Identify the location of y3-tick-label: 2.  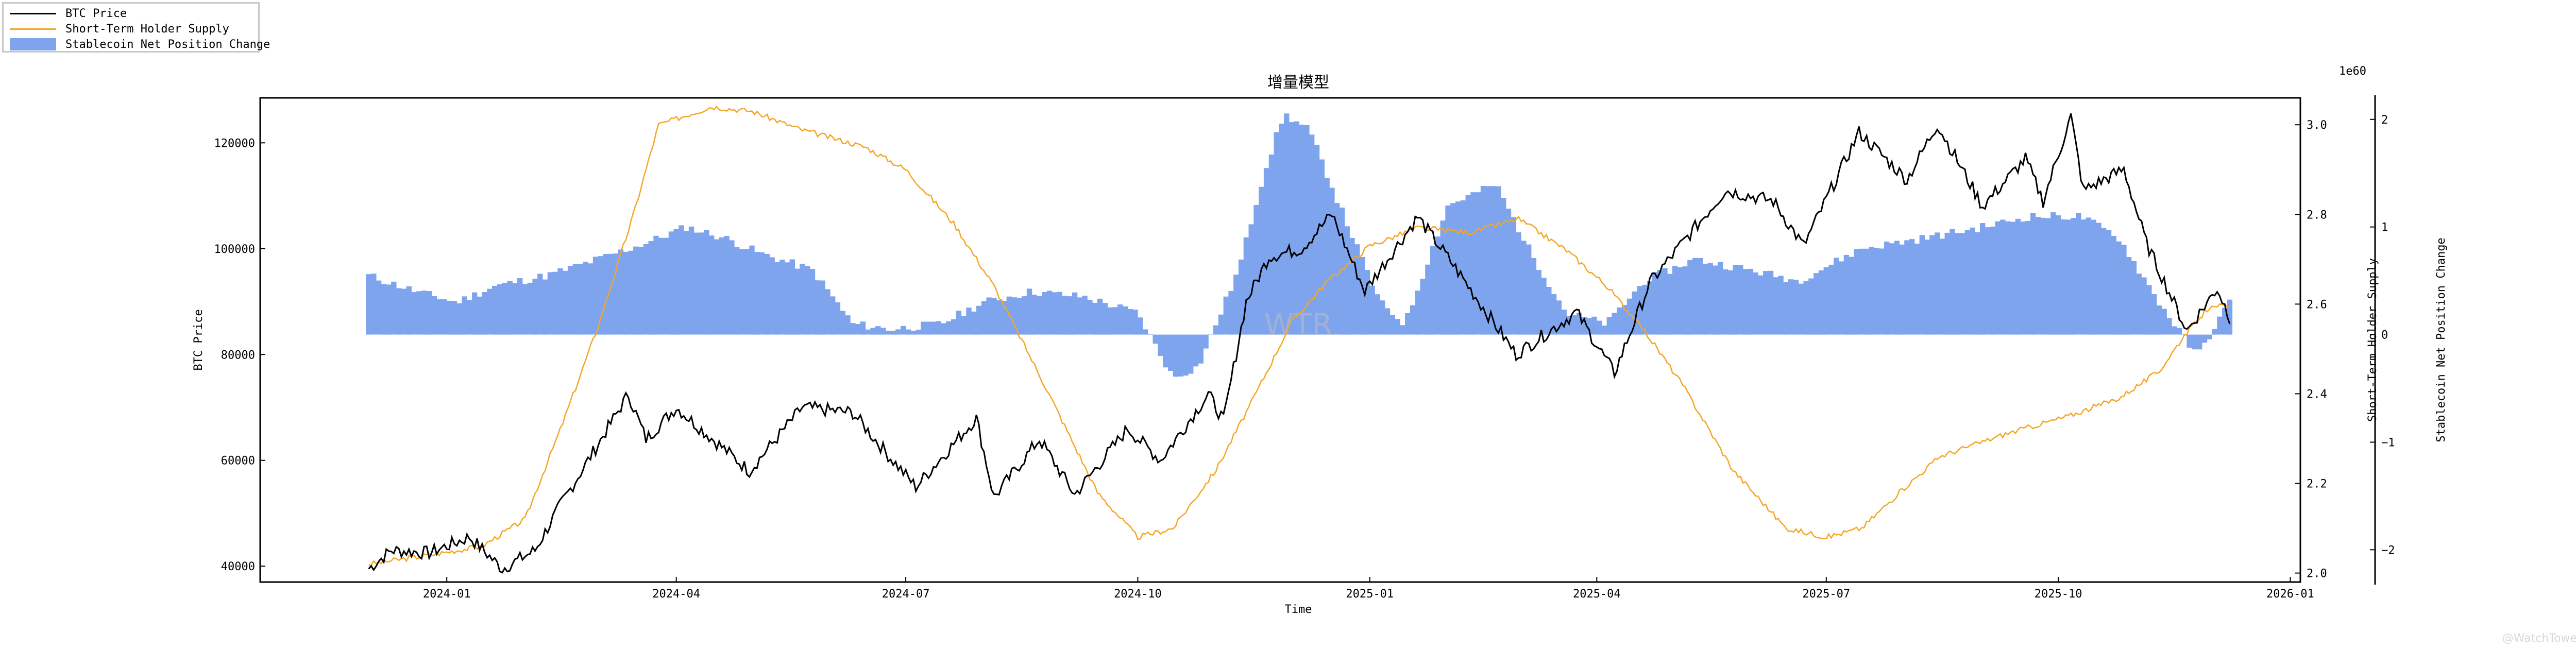
(2385, 120).